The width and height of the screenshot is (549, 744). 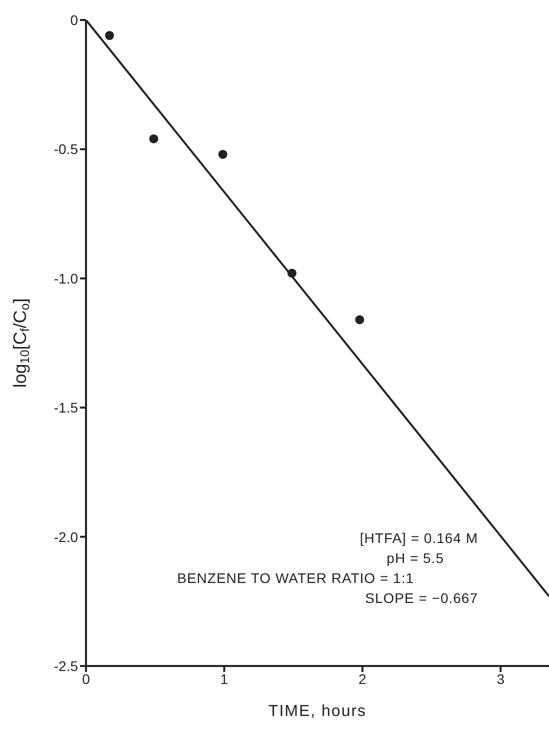 What do you see at coordinates (500, 678) in the screenshot?
I see `x-tick-label: 3` at bounding box center [500, 678].